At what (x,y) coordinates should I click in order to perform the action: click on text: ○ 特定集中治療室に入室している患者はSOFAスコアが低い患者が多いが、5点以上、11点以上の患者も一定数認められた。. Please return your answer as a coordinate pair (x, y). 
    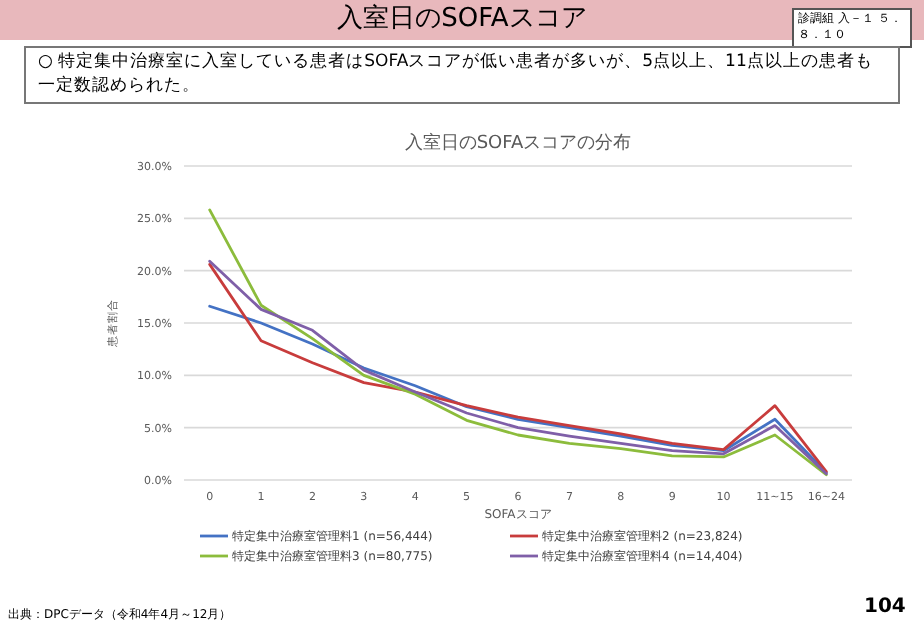
    Looking at the image, I should click on (462, 75).